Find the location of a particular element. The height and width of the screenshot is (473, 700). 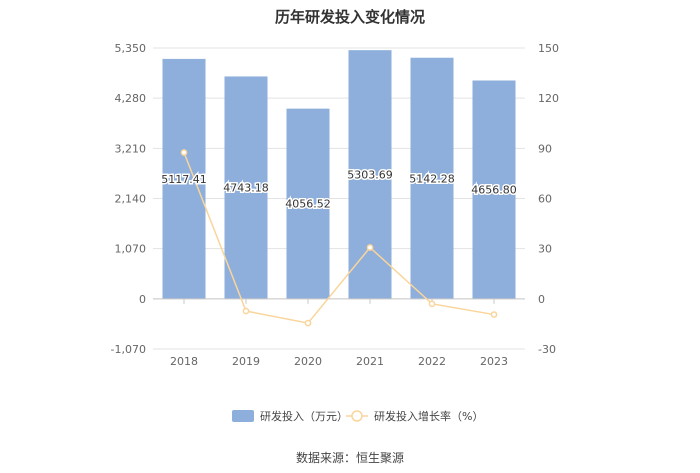

y-right-tick-label: 30 is located at coordinates (545, 249).